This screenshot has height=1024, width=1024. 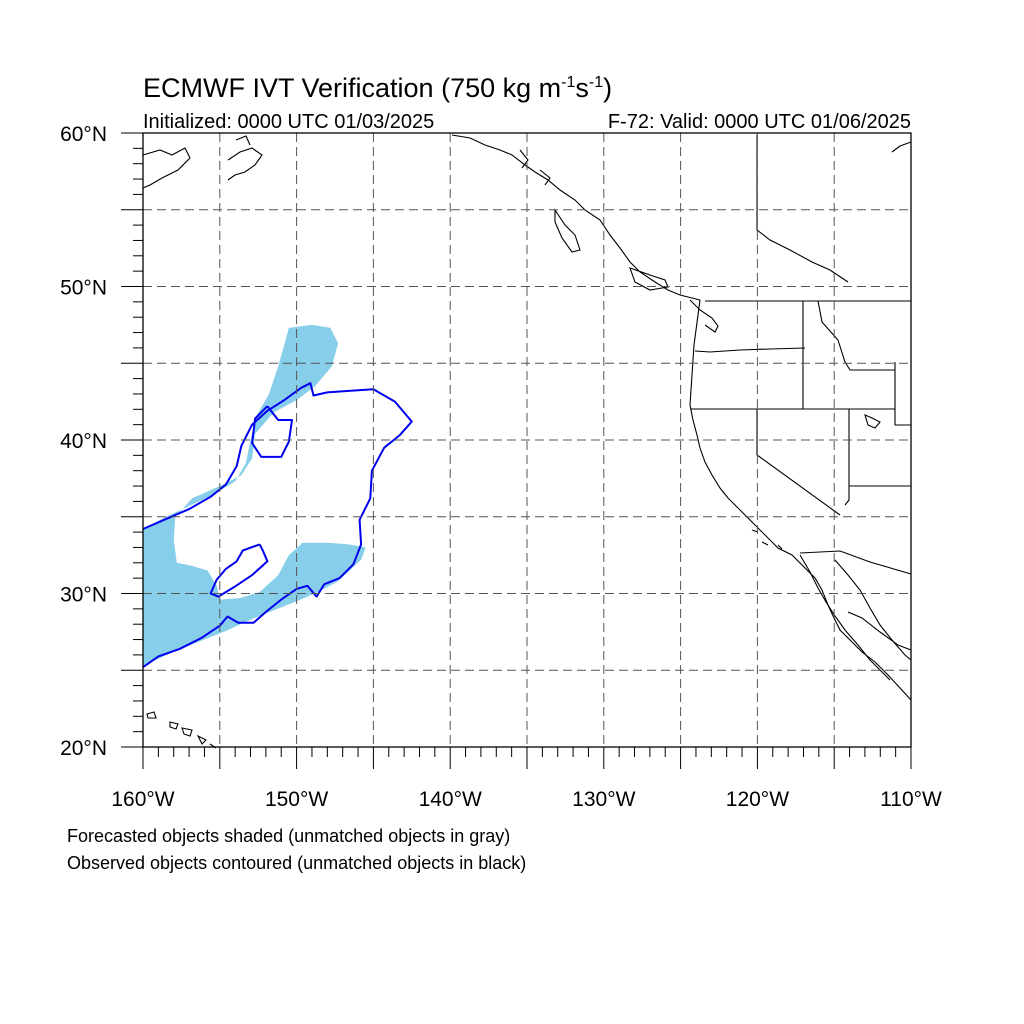 I want to click on lon-tick-label: 150°W, so click(x=296, y=799).